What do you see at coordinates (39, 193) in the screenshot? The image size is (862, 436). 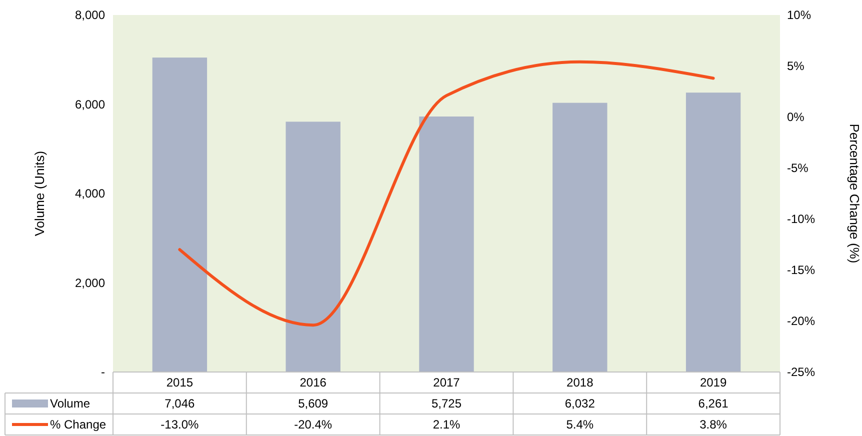 I see `y-axis-title: Volume (Units)` at bounding box center [39, 193].